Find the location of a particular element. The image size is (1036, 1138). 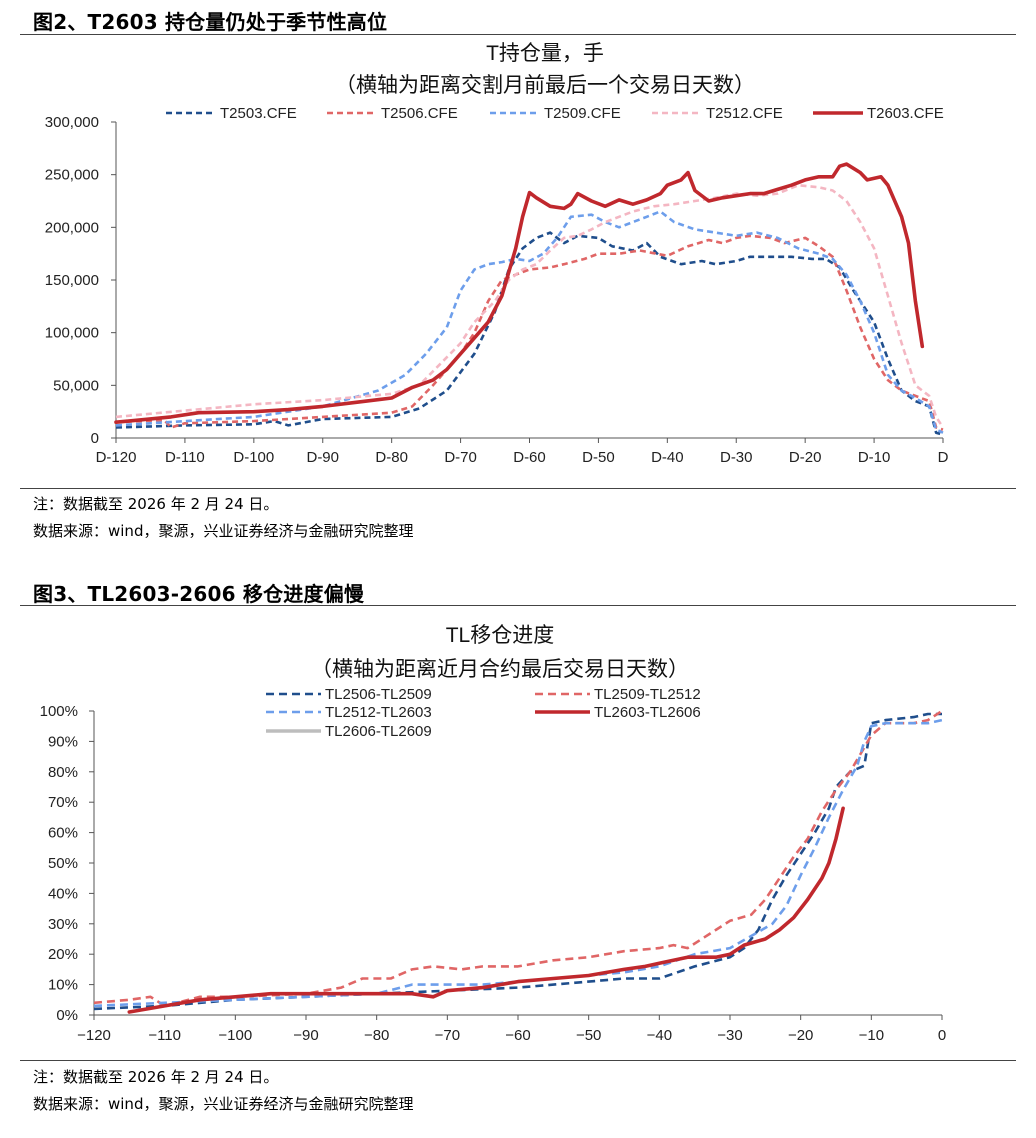

figure3-top-rule is located at coordinates (518, 605).